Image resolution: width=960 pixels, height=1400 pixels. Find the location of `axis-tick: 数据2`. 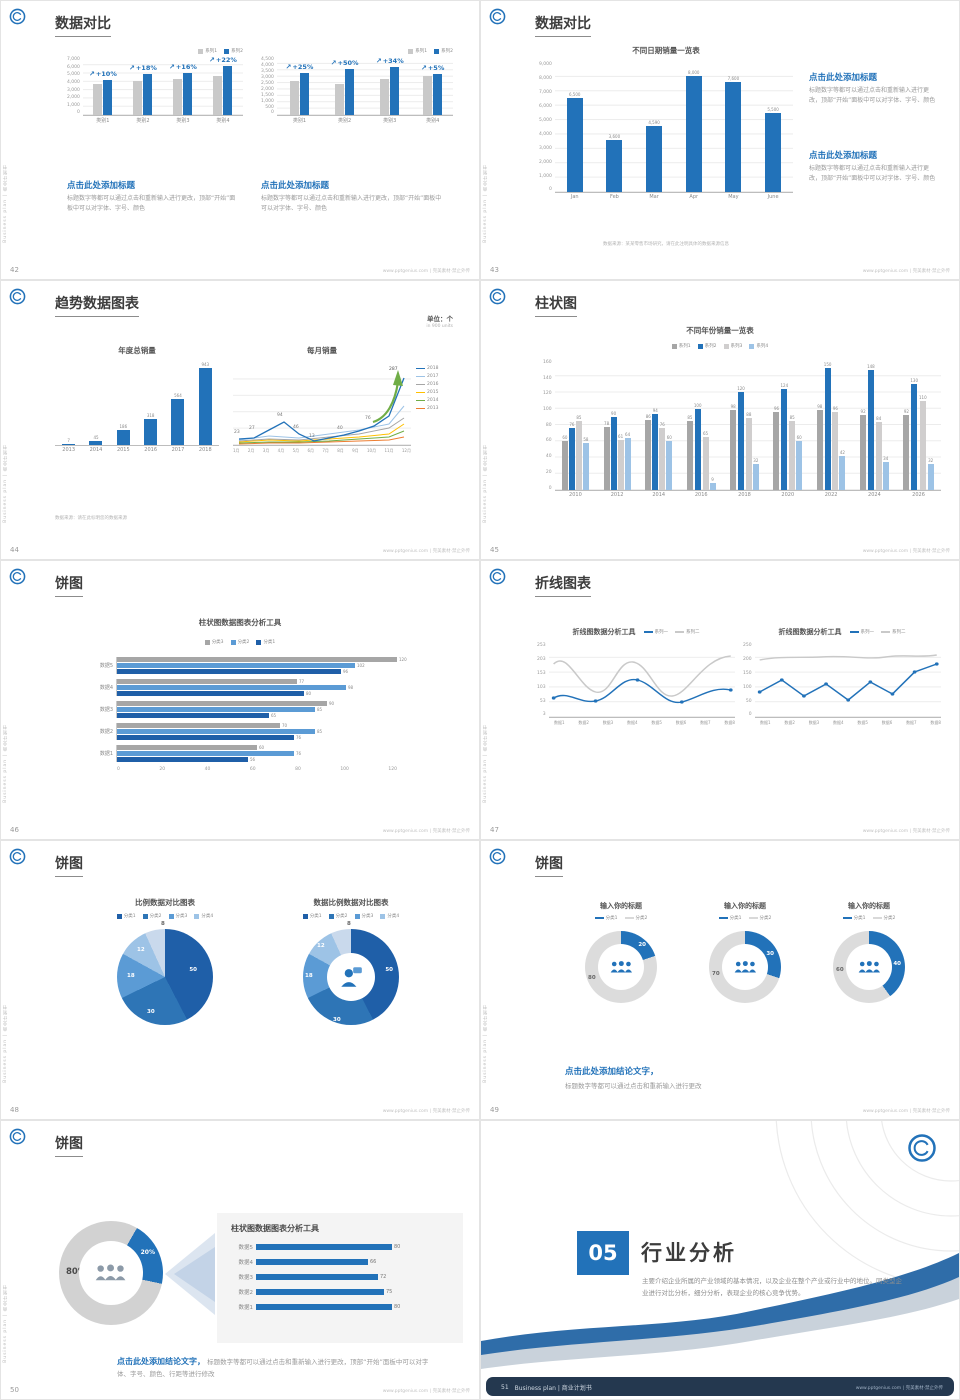

axis-tick: 数据2 is located at coordinates (583, 722).